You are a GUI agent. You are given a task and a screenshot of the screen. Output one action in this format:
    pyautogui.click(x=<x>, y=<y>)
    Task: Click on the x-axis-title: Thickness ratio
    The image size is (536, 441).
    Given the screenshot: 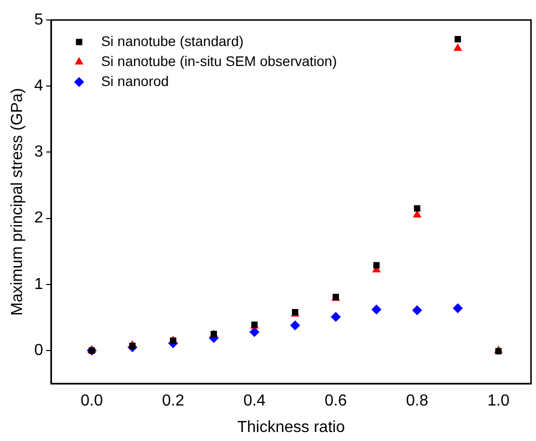 What is the action you would take?
    pyautogui.click(x=291, y=427)
    